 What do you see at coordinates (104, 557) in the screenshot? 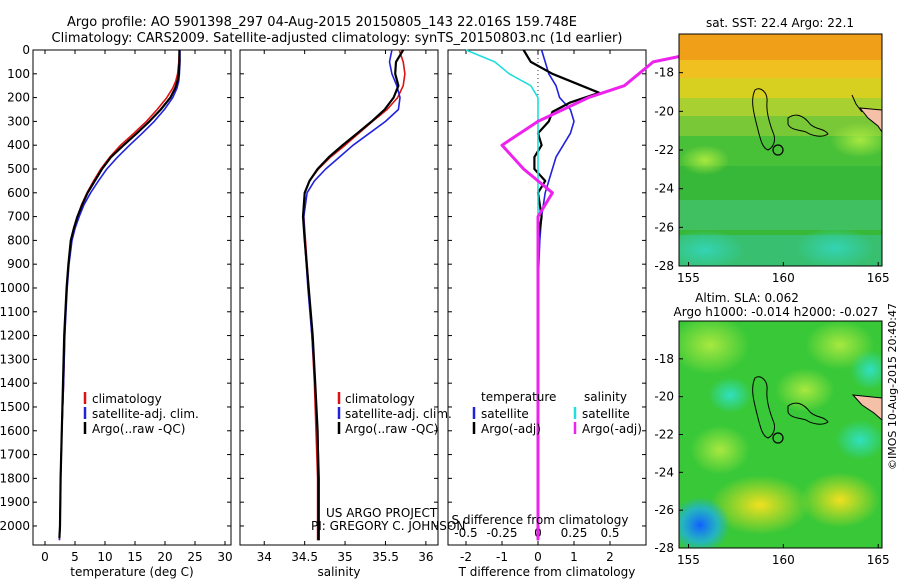
I see `x-tick-label: 10` at bounding box center [104, 557].